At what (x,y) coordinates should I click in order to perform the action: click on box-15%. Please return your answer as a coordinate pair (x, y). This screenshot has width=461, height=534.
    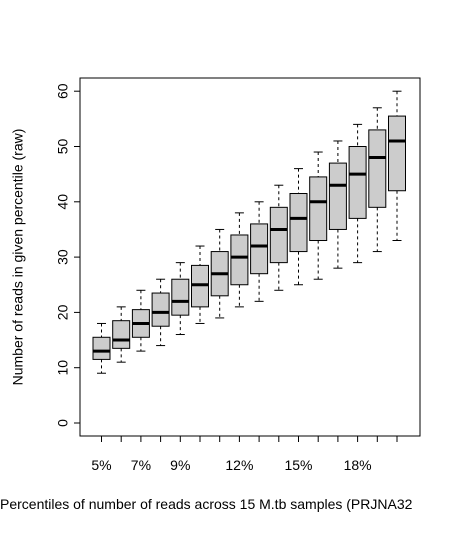
    Looking at the image, I should click on (298, 227).